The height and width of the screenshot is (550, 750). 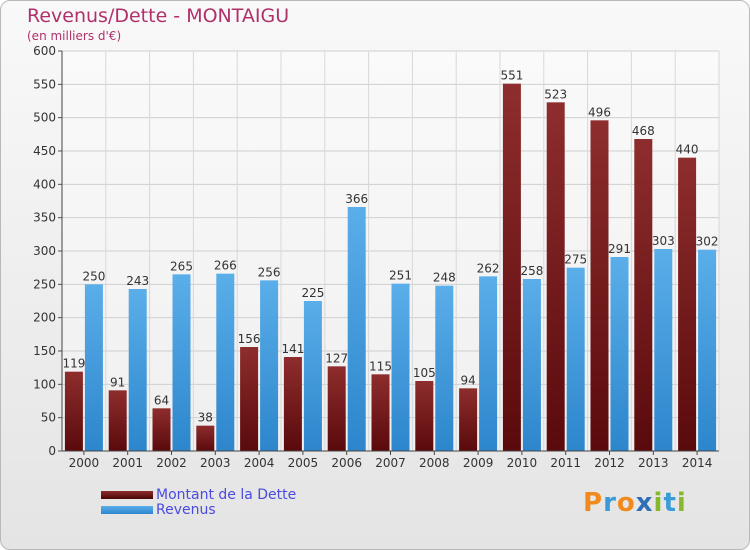 What do you see at coordinates (707, 242) in the screenshot?
I see `data-label-revenus: 302` at bounding box center [707, 242].